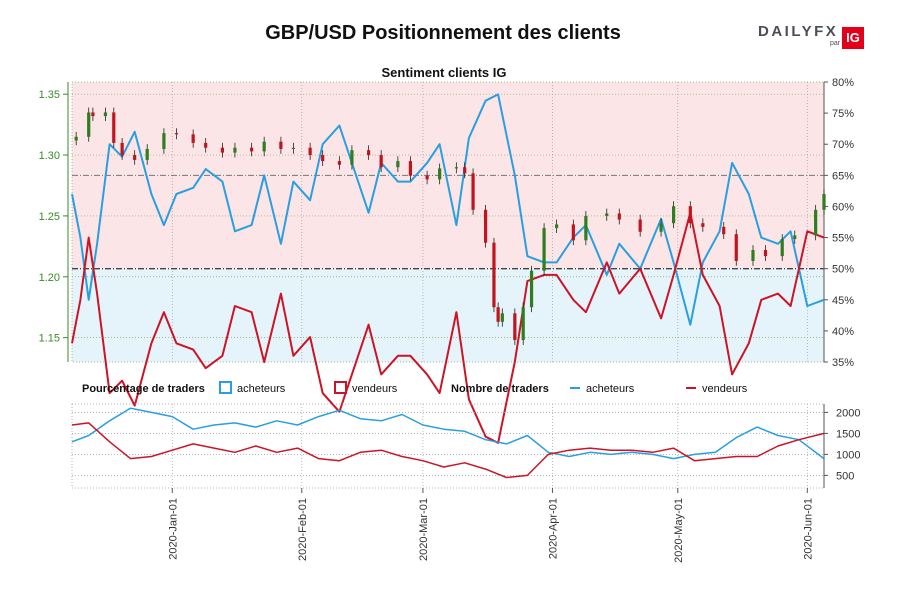  What do you see at coordinates (843, 363) in the screenshot?
I see `sentiment-tick-label: 35%` at bounding box center [843, 363].